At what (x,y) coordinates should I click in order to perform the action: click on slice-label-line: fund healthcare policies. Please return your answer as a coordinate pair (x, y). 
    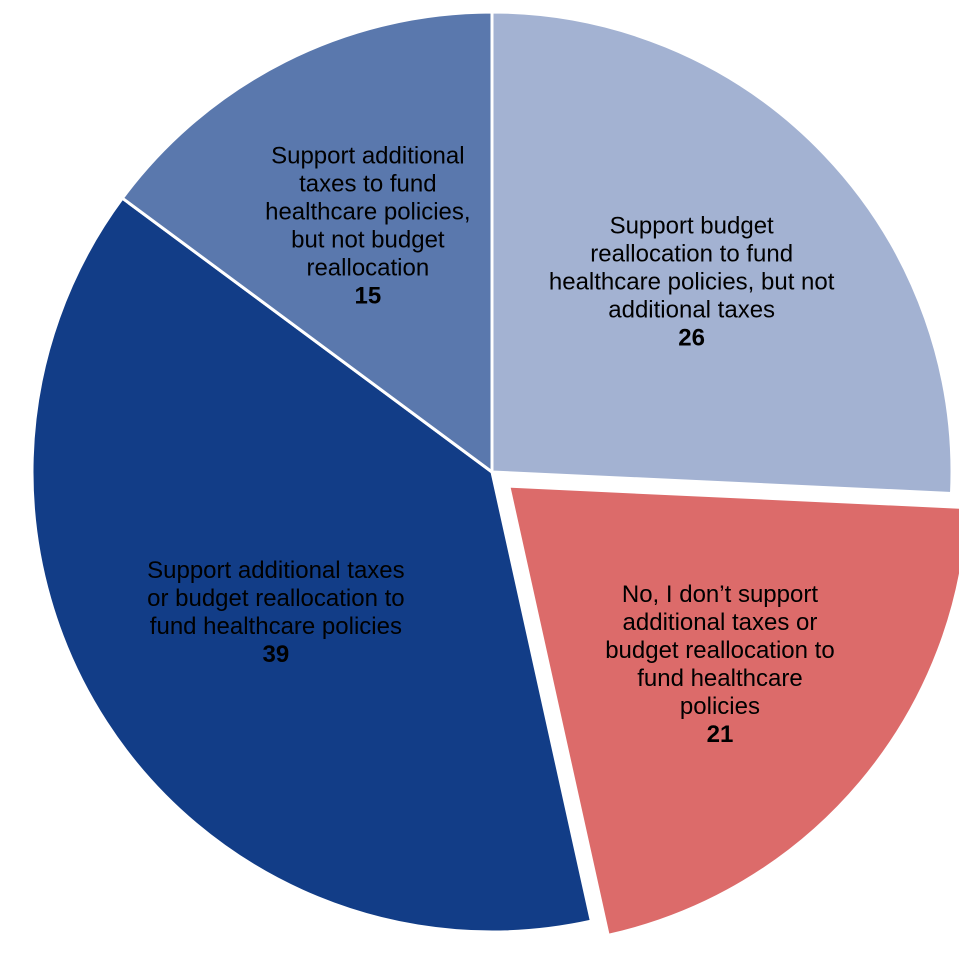
    Looking at the image, I should click on (276, 626).